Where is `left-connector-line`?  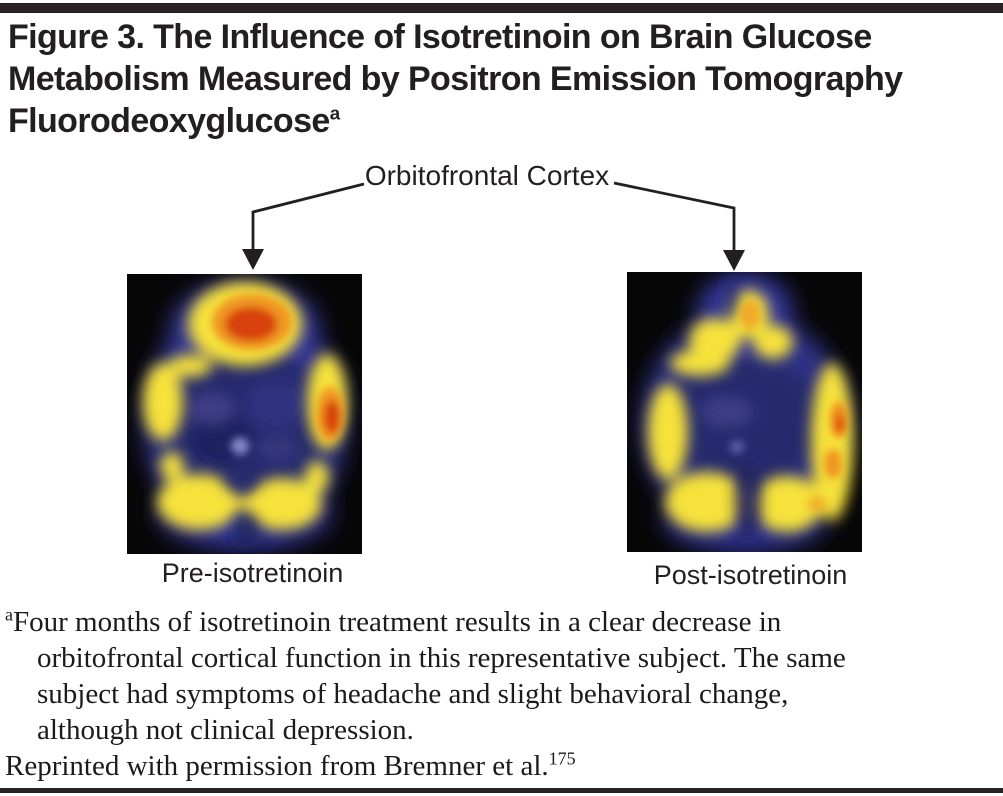
left-connector-line is located at coordinates (308, 216).